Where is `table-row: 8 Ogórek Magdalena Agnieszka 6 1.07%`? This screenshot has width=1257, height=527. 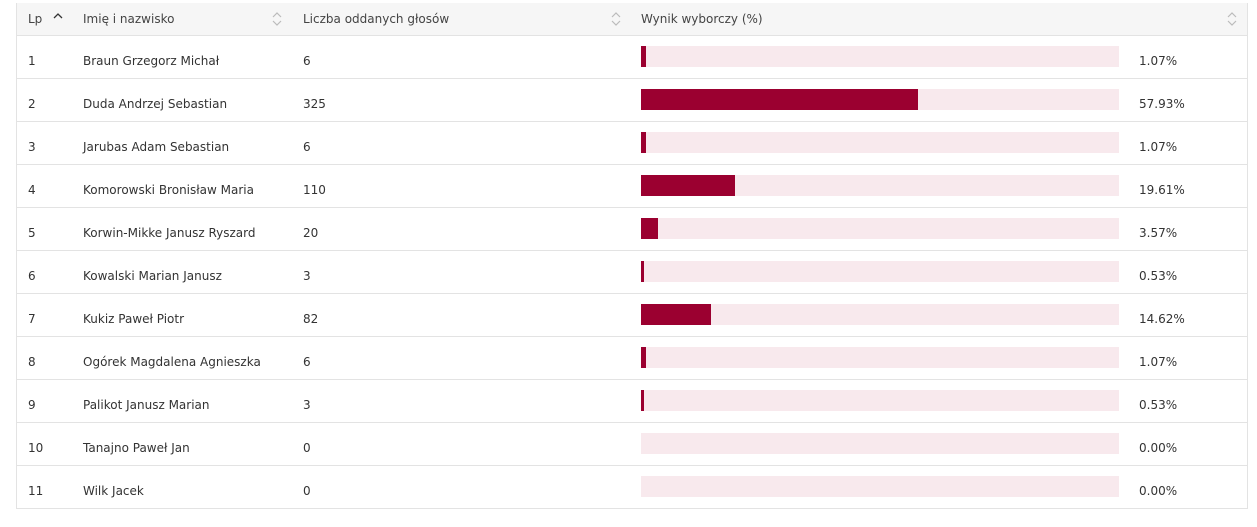 table-row: 8 Ogórek Magdalena Agnieszka 6 1.07% is located at coordinates (632, 358).